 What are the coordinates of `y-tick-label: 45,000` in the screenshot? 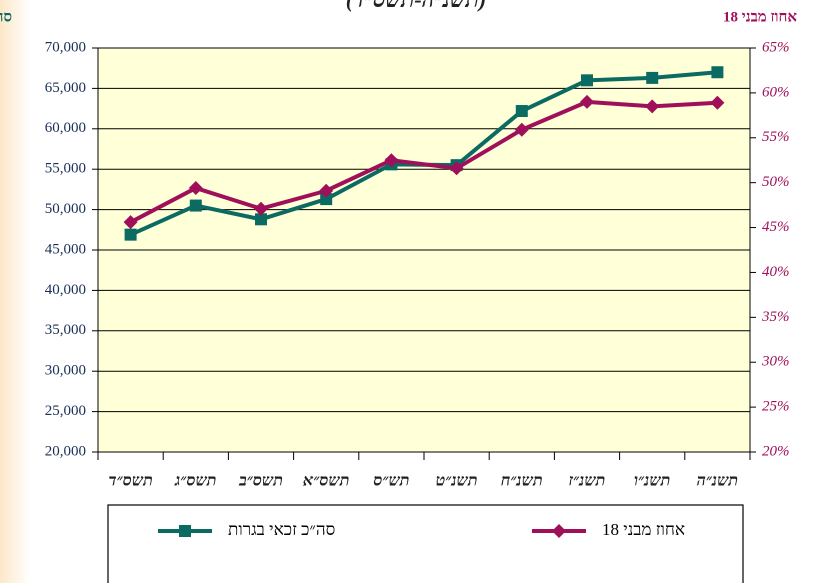 It's located at (65, 249).